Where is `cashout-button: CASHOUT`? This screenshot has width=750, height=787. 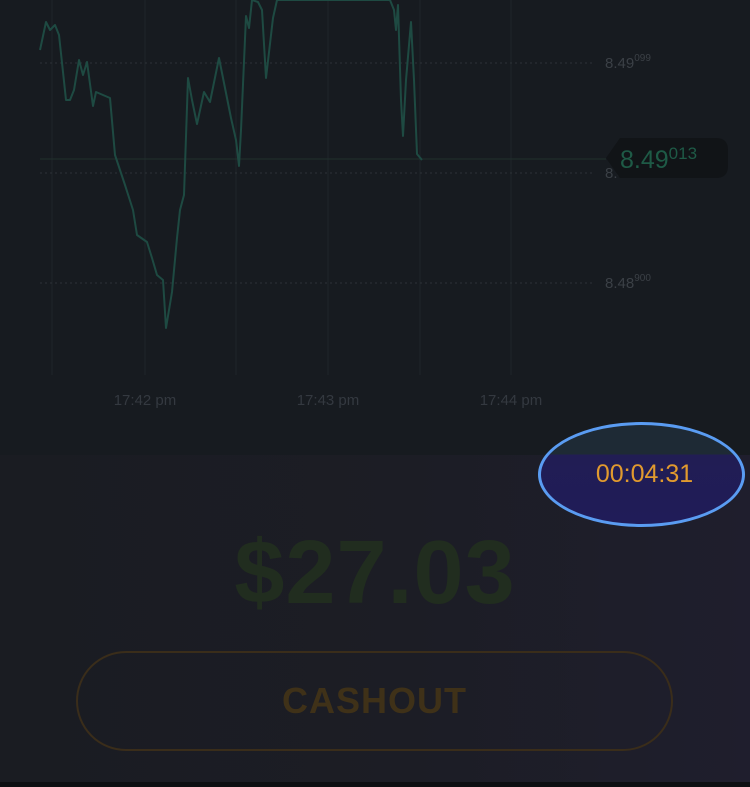
cashout-button: CASHOUT is located at coordinates (374, 701).